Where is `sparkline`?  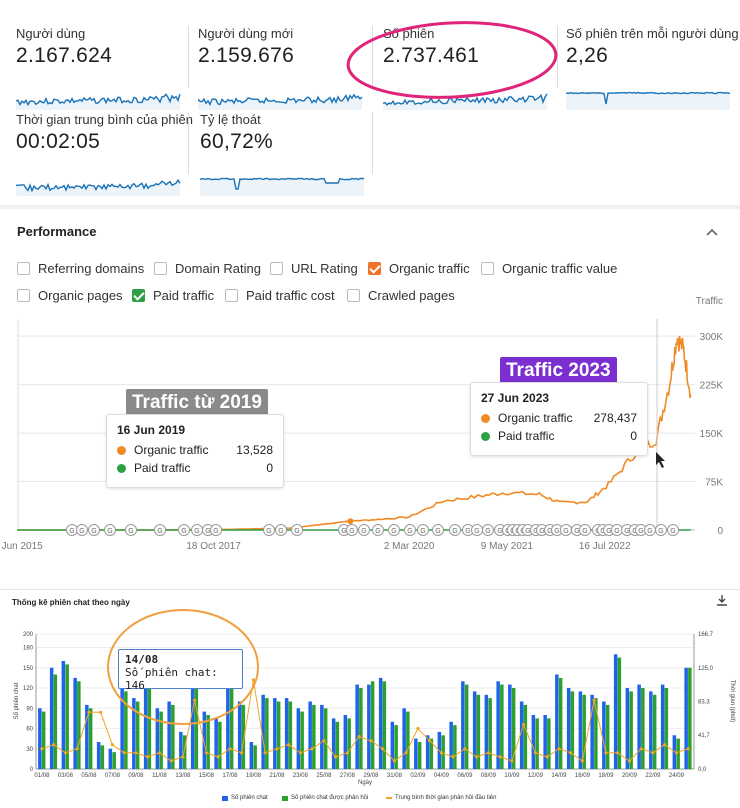
sparkline is located at coordinates (282, 186).